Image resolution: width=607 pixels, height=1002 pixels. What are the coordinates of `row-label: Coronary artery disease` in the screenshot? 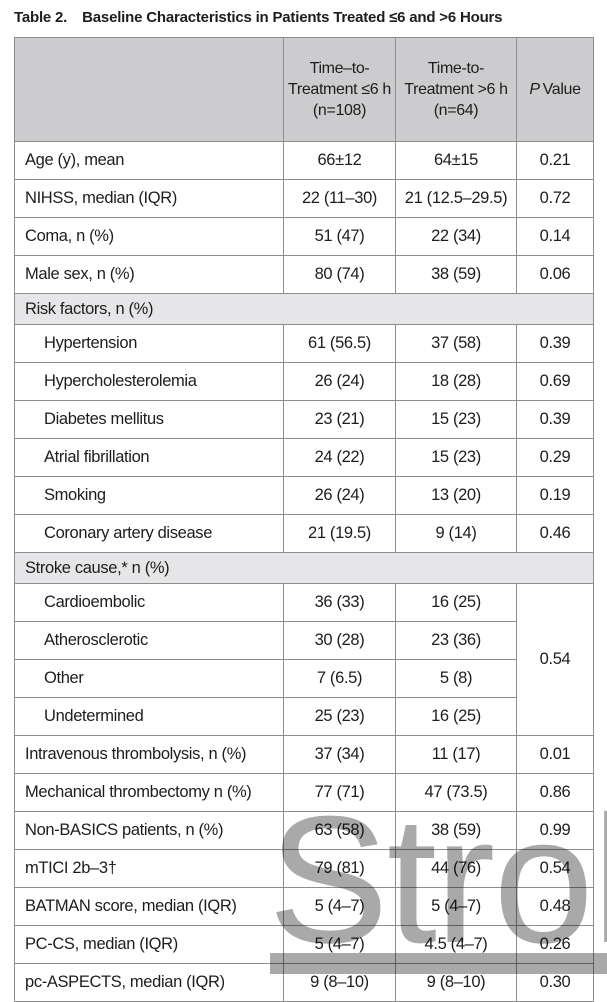 It's located at (149, 533).